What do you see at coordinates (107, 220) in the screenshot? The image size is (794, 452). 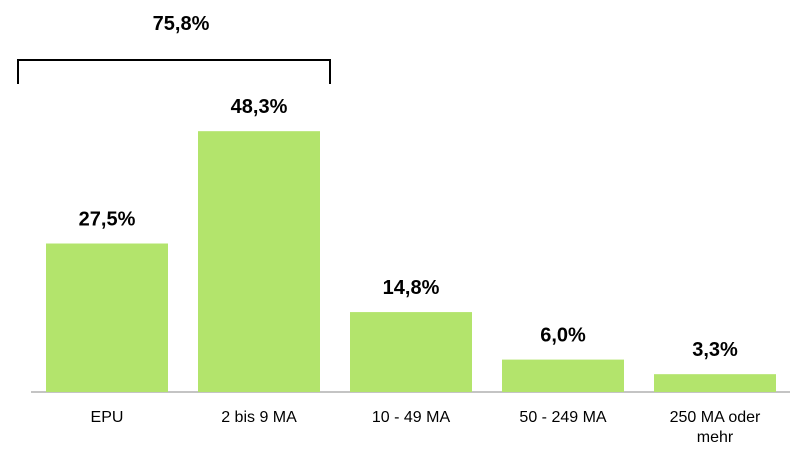 I see `value-label: 27,5%` at bounding box center [107, 220].